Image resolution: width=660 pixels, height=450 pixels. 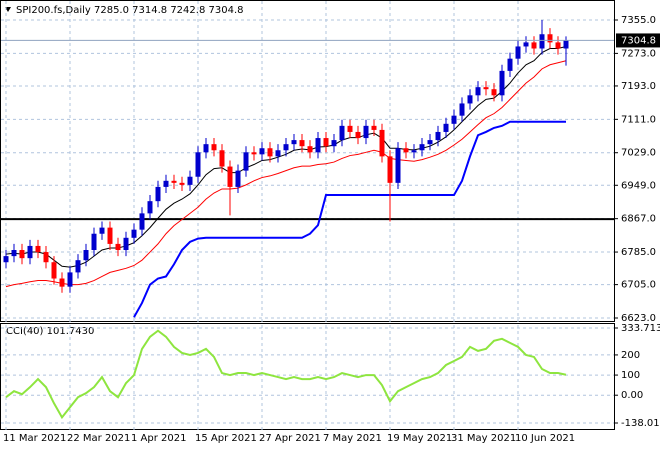 I want to click on y-tick-label: 7111.0, so click(x=638, y=119).